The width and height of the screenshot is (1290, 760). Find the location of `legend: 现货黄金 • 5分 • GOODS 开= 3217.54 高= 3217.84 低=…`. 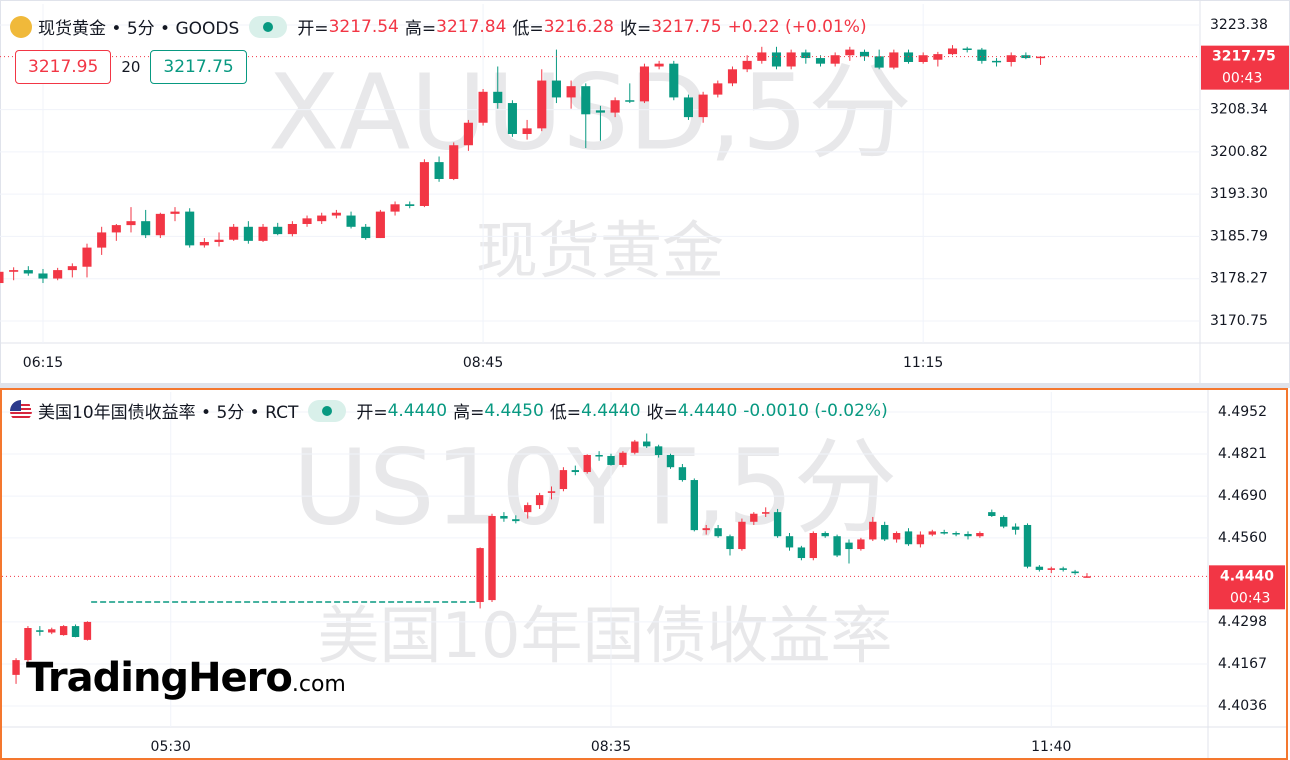

legend: 现货黄金 • 5分 • GOODS 开= 3217.54 高= 3217.84 低=… is located at coordinates (438, 26).